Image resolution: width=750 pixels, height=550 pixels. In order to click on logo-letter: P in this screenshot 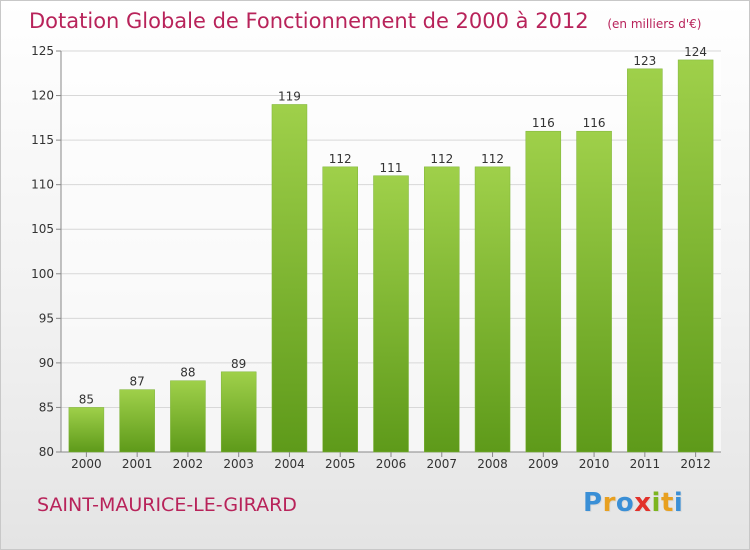, I will do `click(593, 503)`.